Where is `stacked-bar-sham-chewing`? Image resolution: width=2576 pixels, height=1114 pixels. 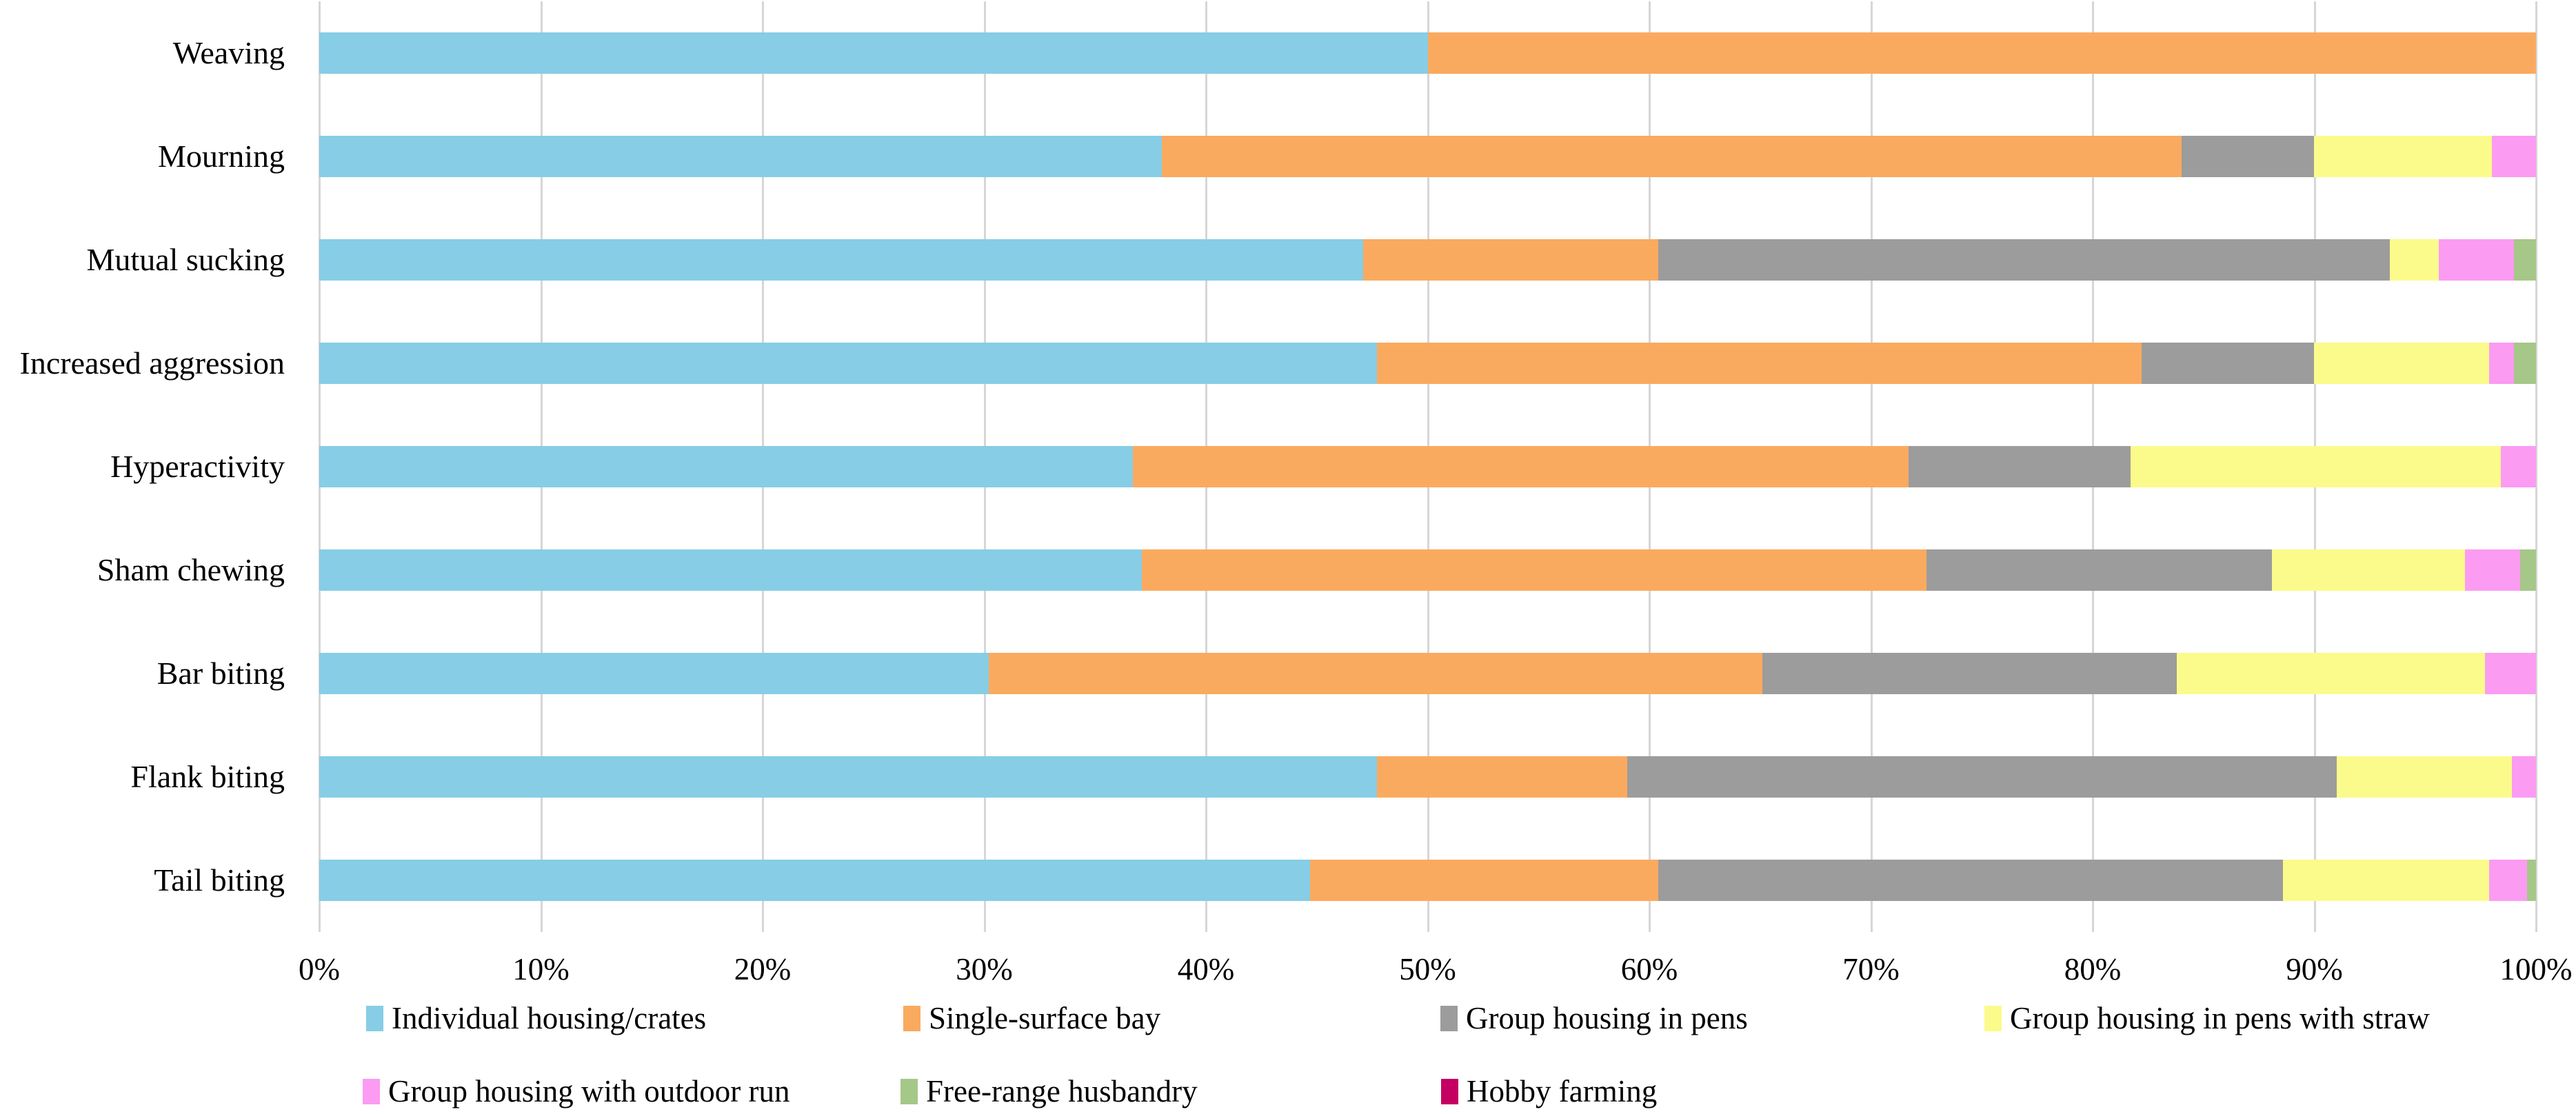 stacked-bar-sham-chewing is located at coordinates (1427, 570).